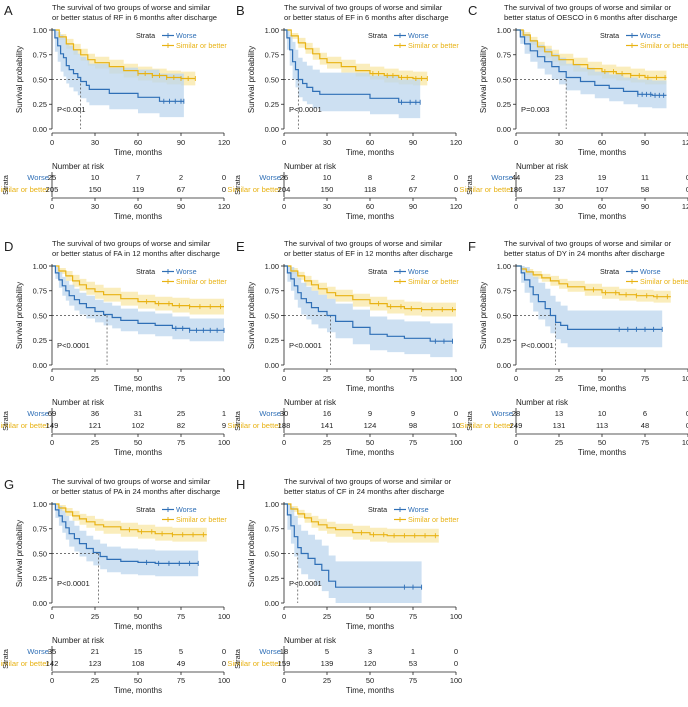  Describe the element at coordinates (537, 345) in the screenshot. I see `p-value: P<0.0001` at that location.